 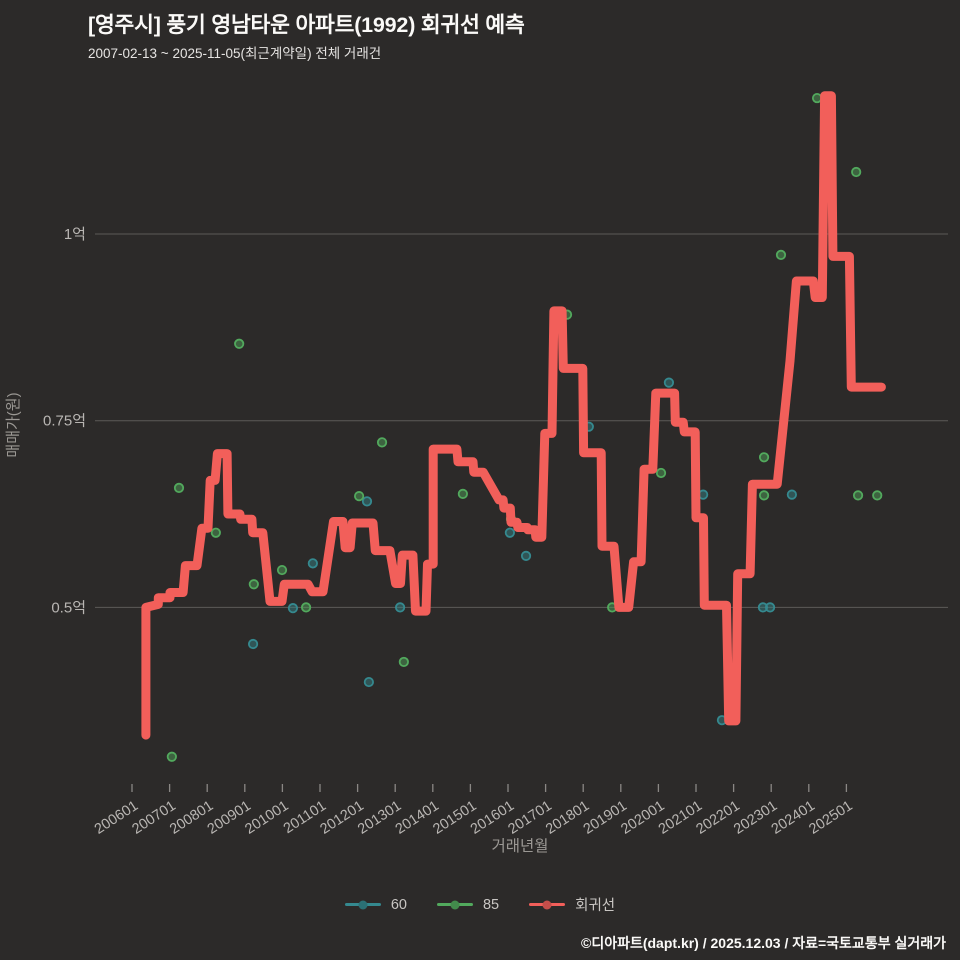 I want to click on legend-item-regression: 회귀선, so click(x=572, y=904).